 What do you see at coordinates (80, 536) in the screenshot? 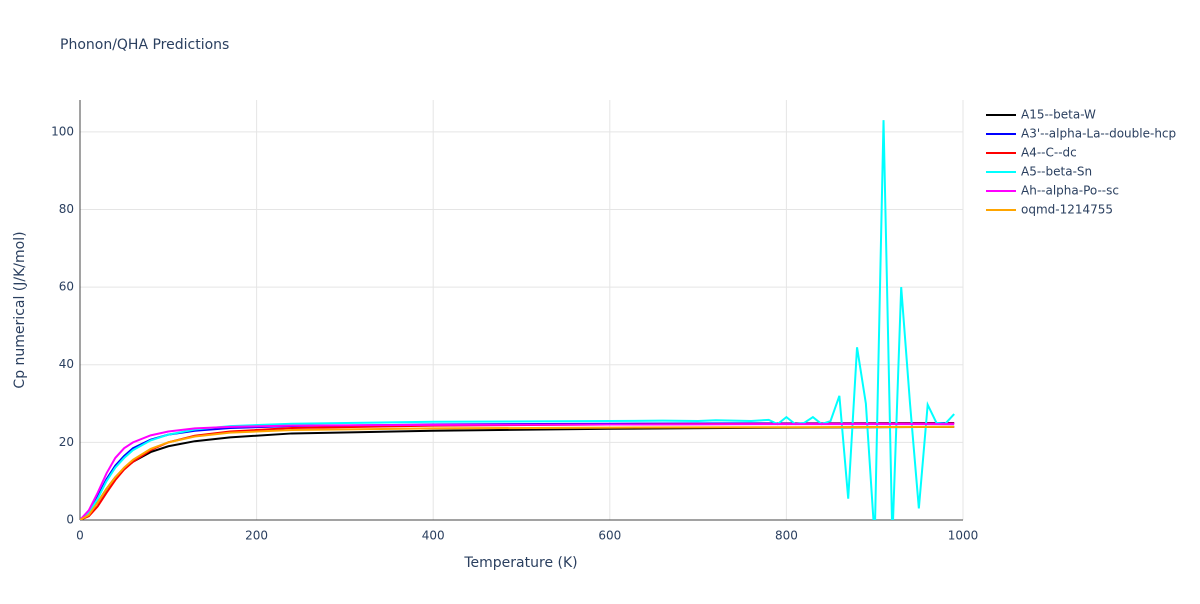
I see `x-tick-label: 0` at bounding box center [80, 536].